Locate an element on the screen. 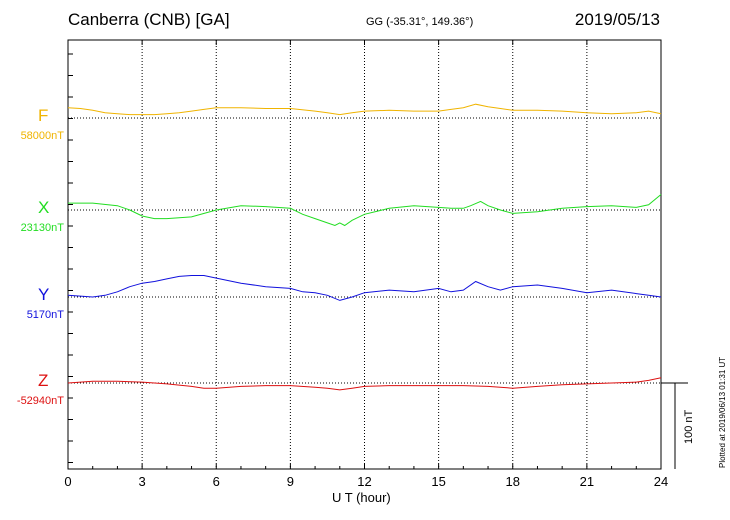  series-line-y is located at coordinates (364, 288).